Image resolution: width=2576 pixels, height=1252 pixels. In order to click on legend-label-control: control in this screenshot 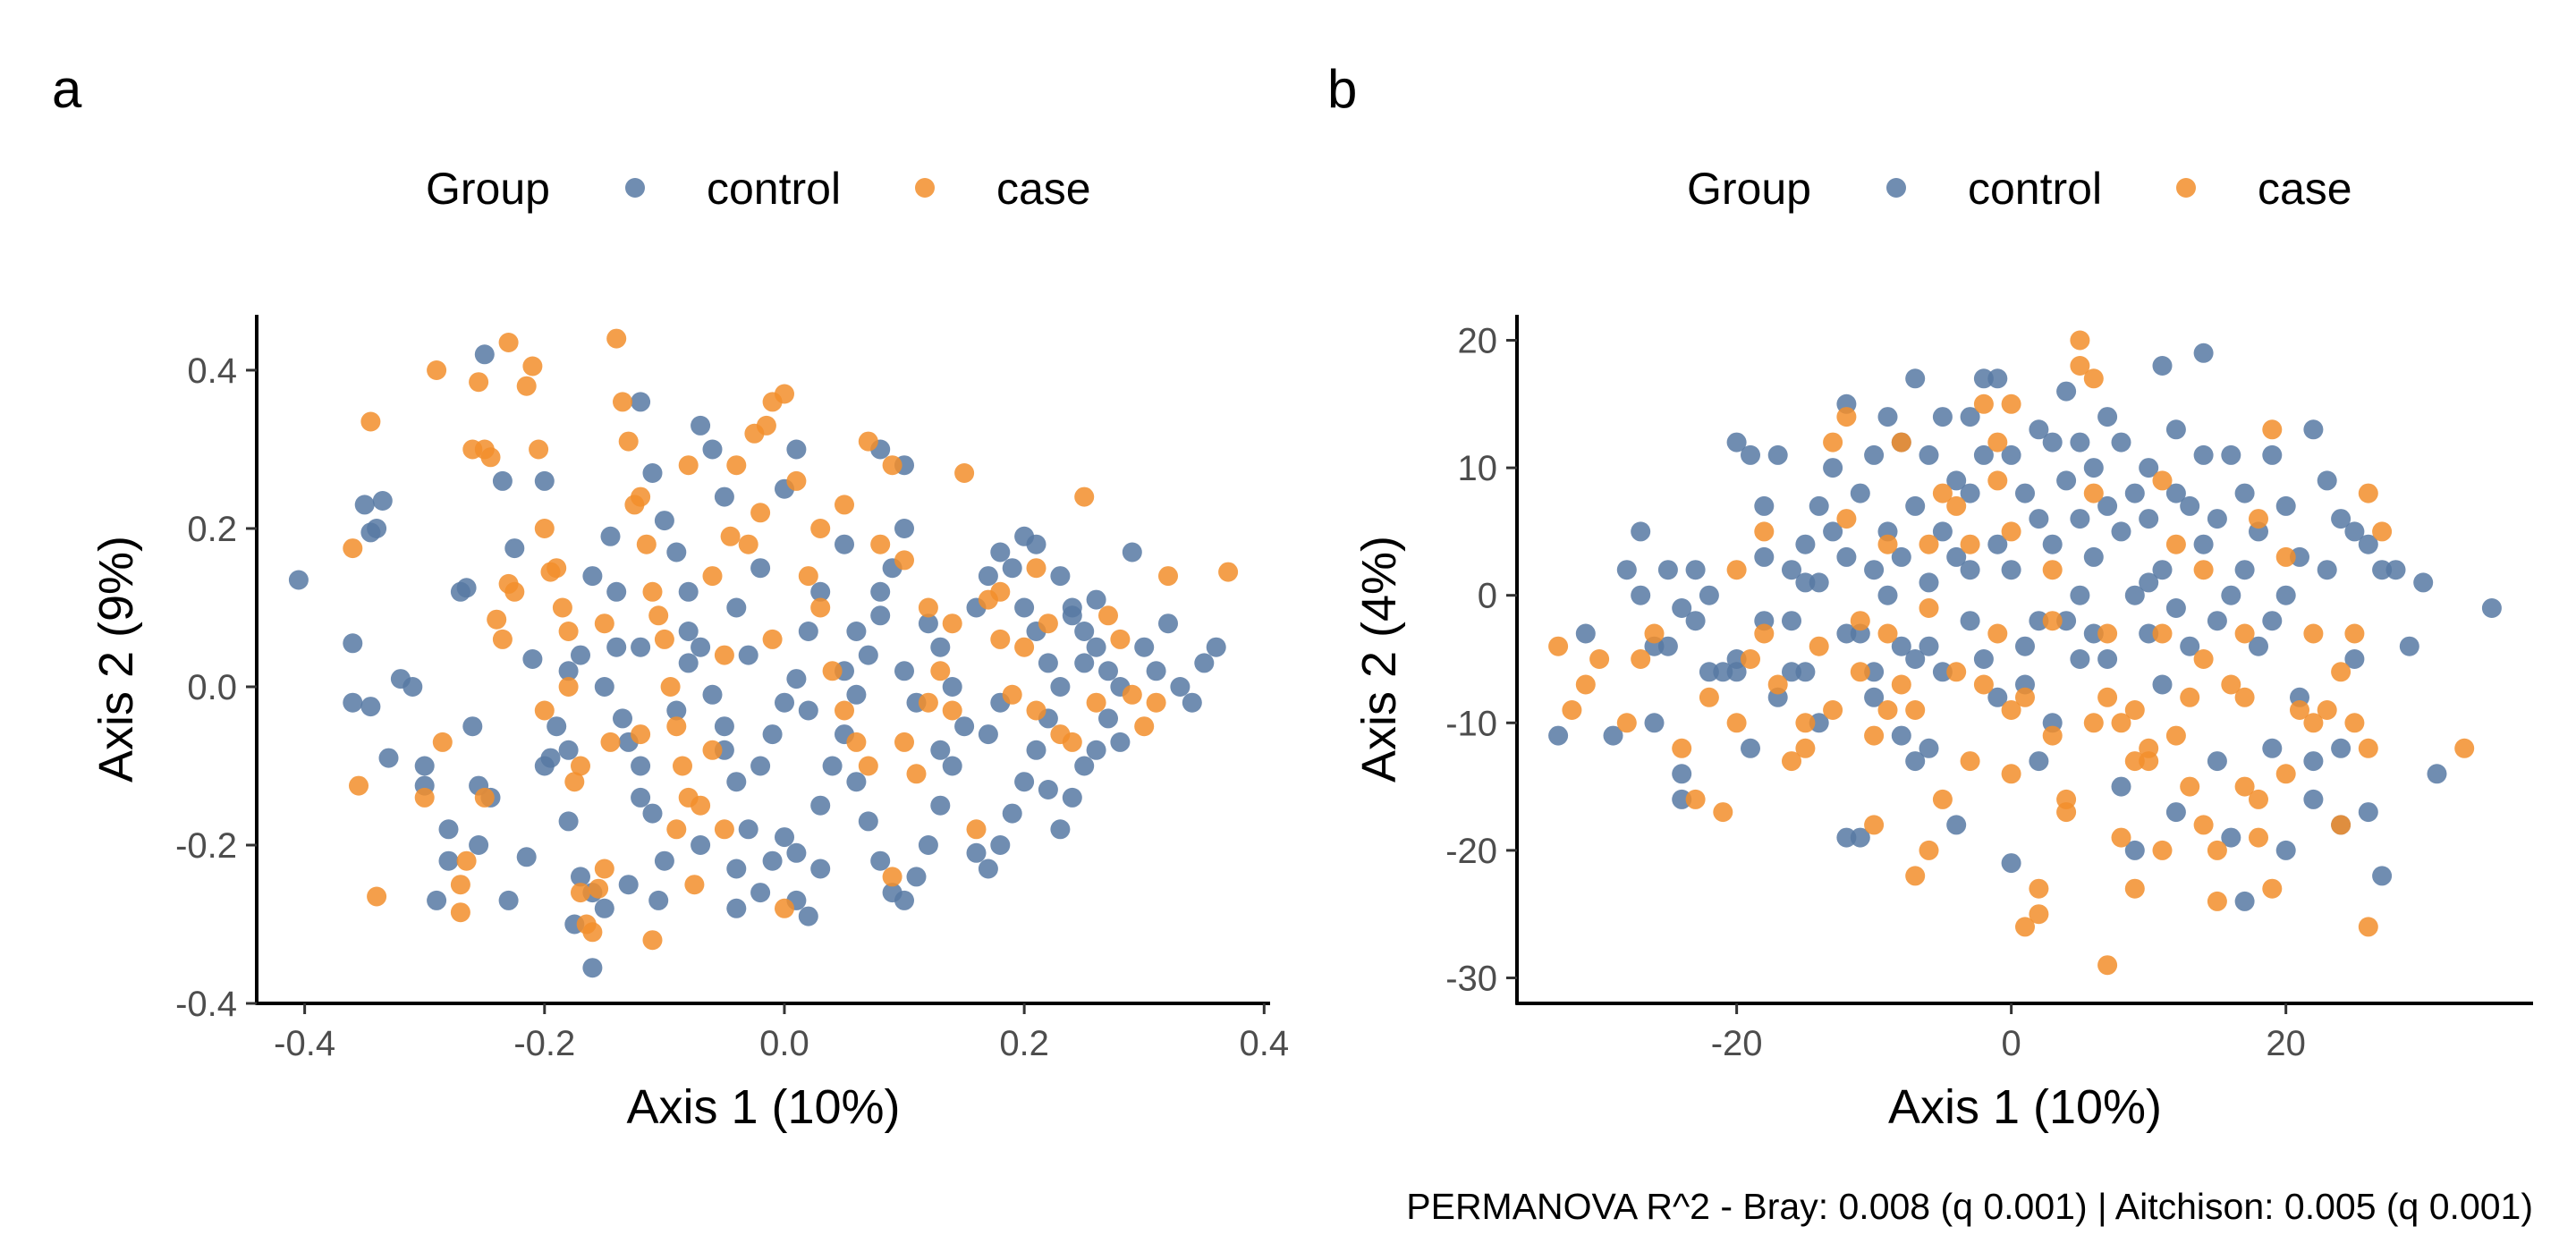, I will do `click(2035, 189)`.